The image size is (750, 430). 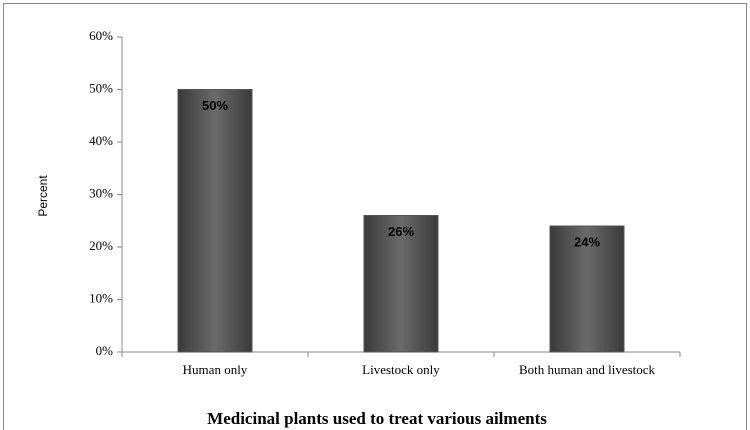 I want to click on x-tick-label: Both human and livestock, so click(x=587, y=369).